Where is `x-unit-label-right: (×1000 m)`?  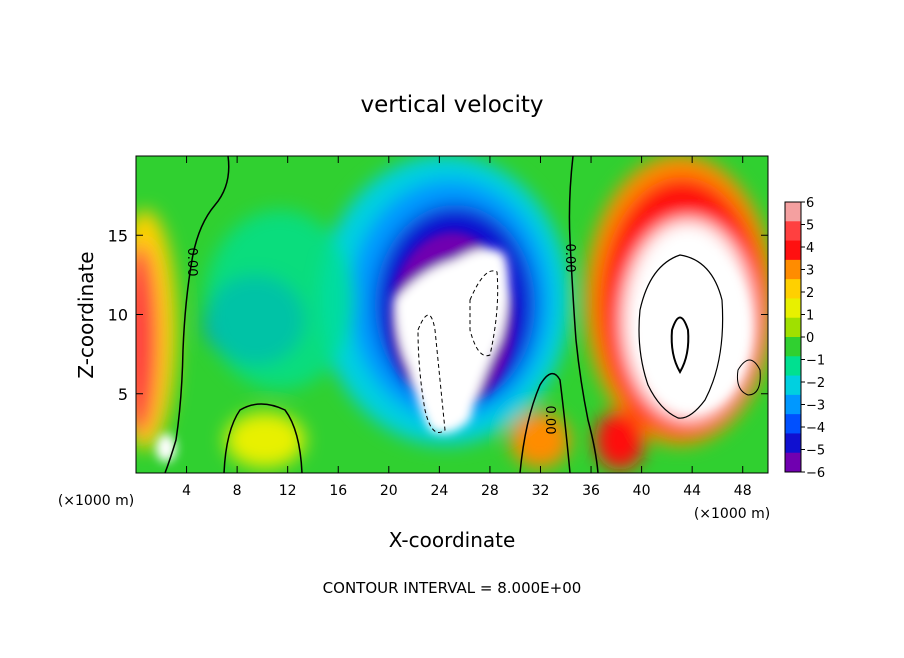
x-unit-label-right: (×1000 m) is located at coordinates (732, 514).